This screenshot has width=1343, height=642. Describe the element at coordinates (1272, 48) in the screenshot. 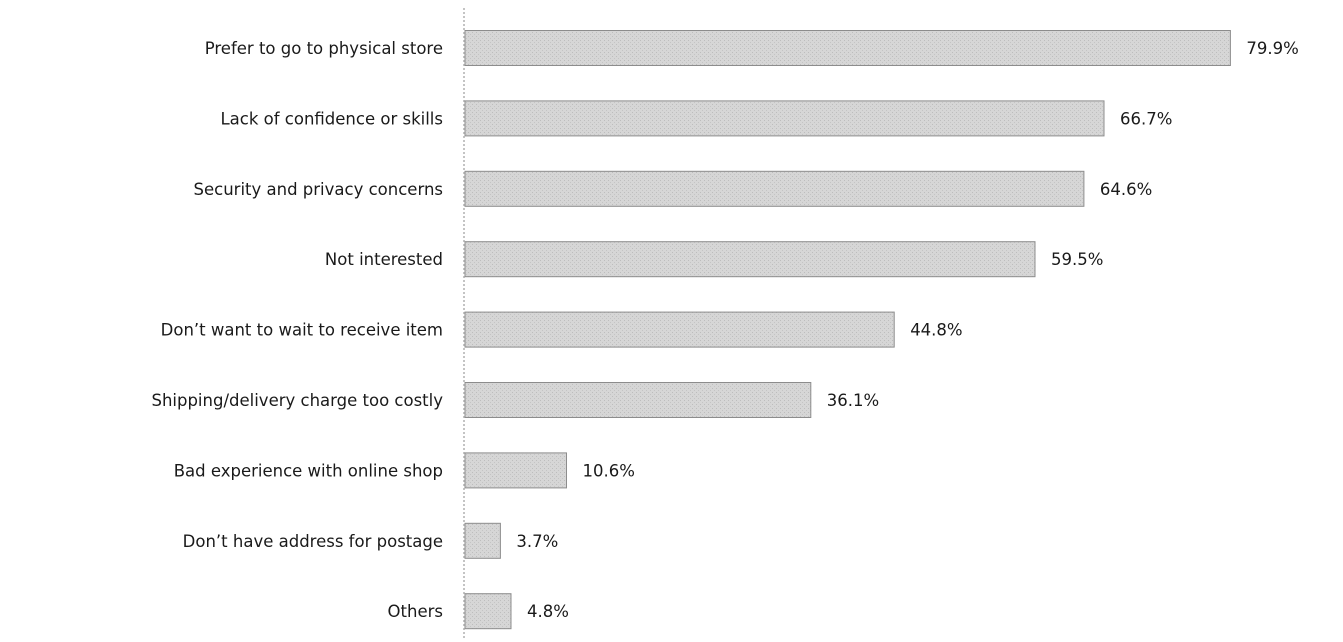

I see `value-label-0: 79.9%` at that location.